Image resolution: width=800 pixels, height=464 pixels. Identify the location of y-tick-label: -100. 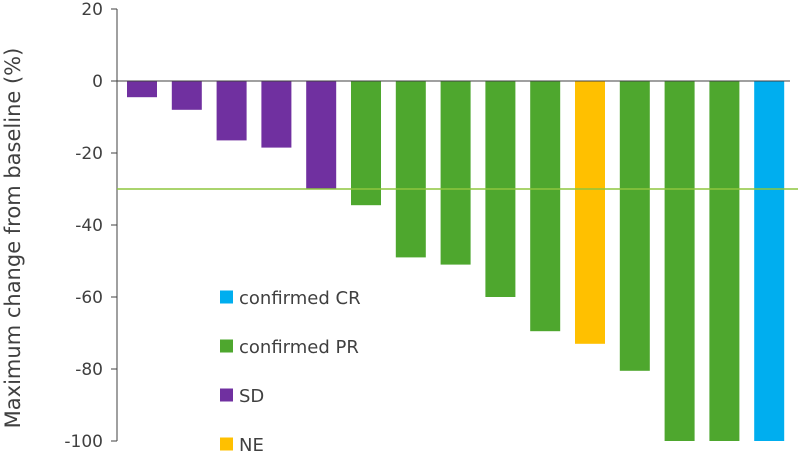
(83, 442).